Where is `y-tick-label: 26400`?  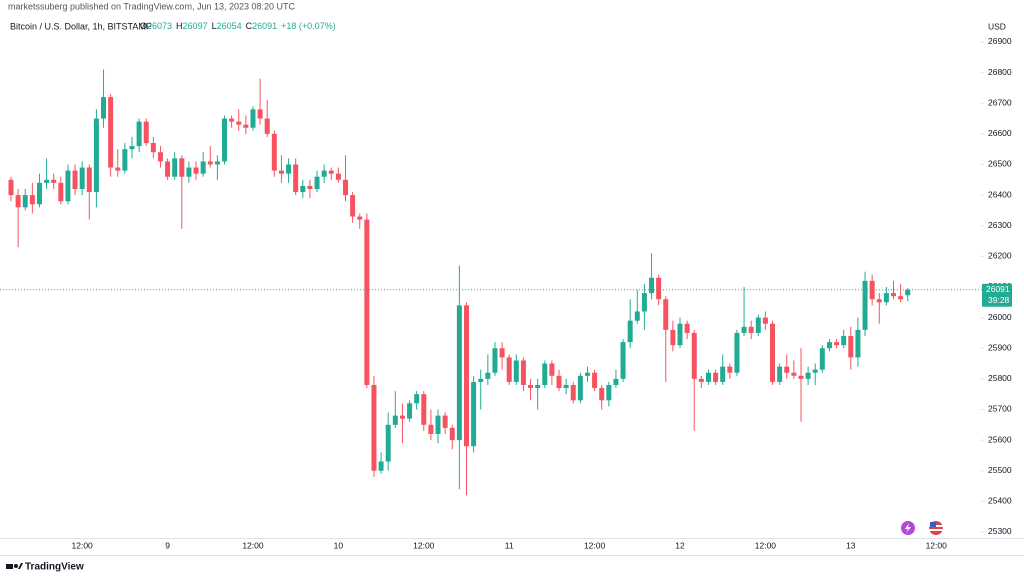 y-tick-label: 26400 is located at coordinates (1000, 194).